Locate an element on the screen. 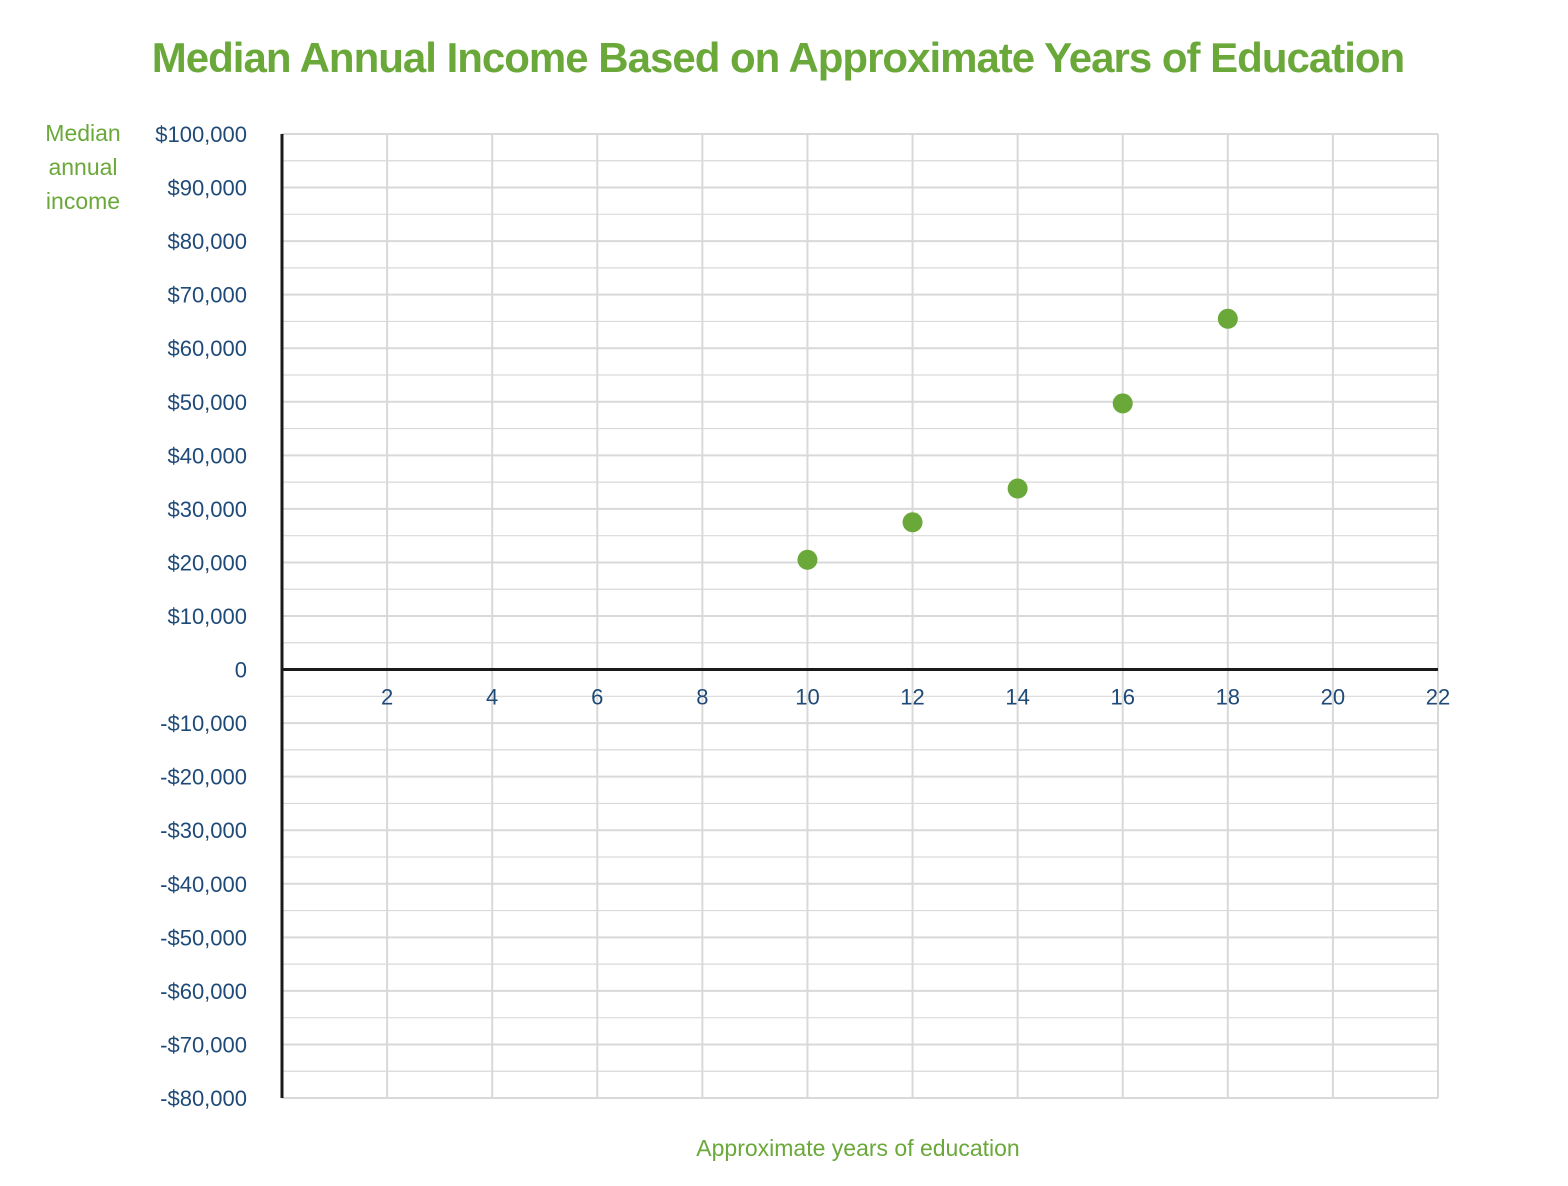 The height and width of the screenshot is (1186, 1568). x-tick-label: 22 is located at coordinates (1438, 697).